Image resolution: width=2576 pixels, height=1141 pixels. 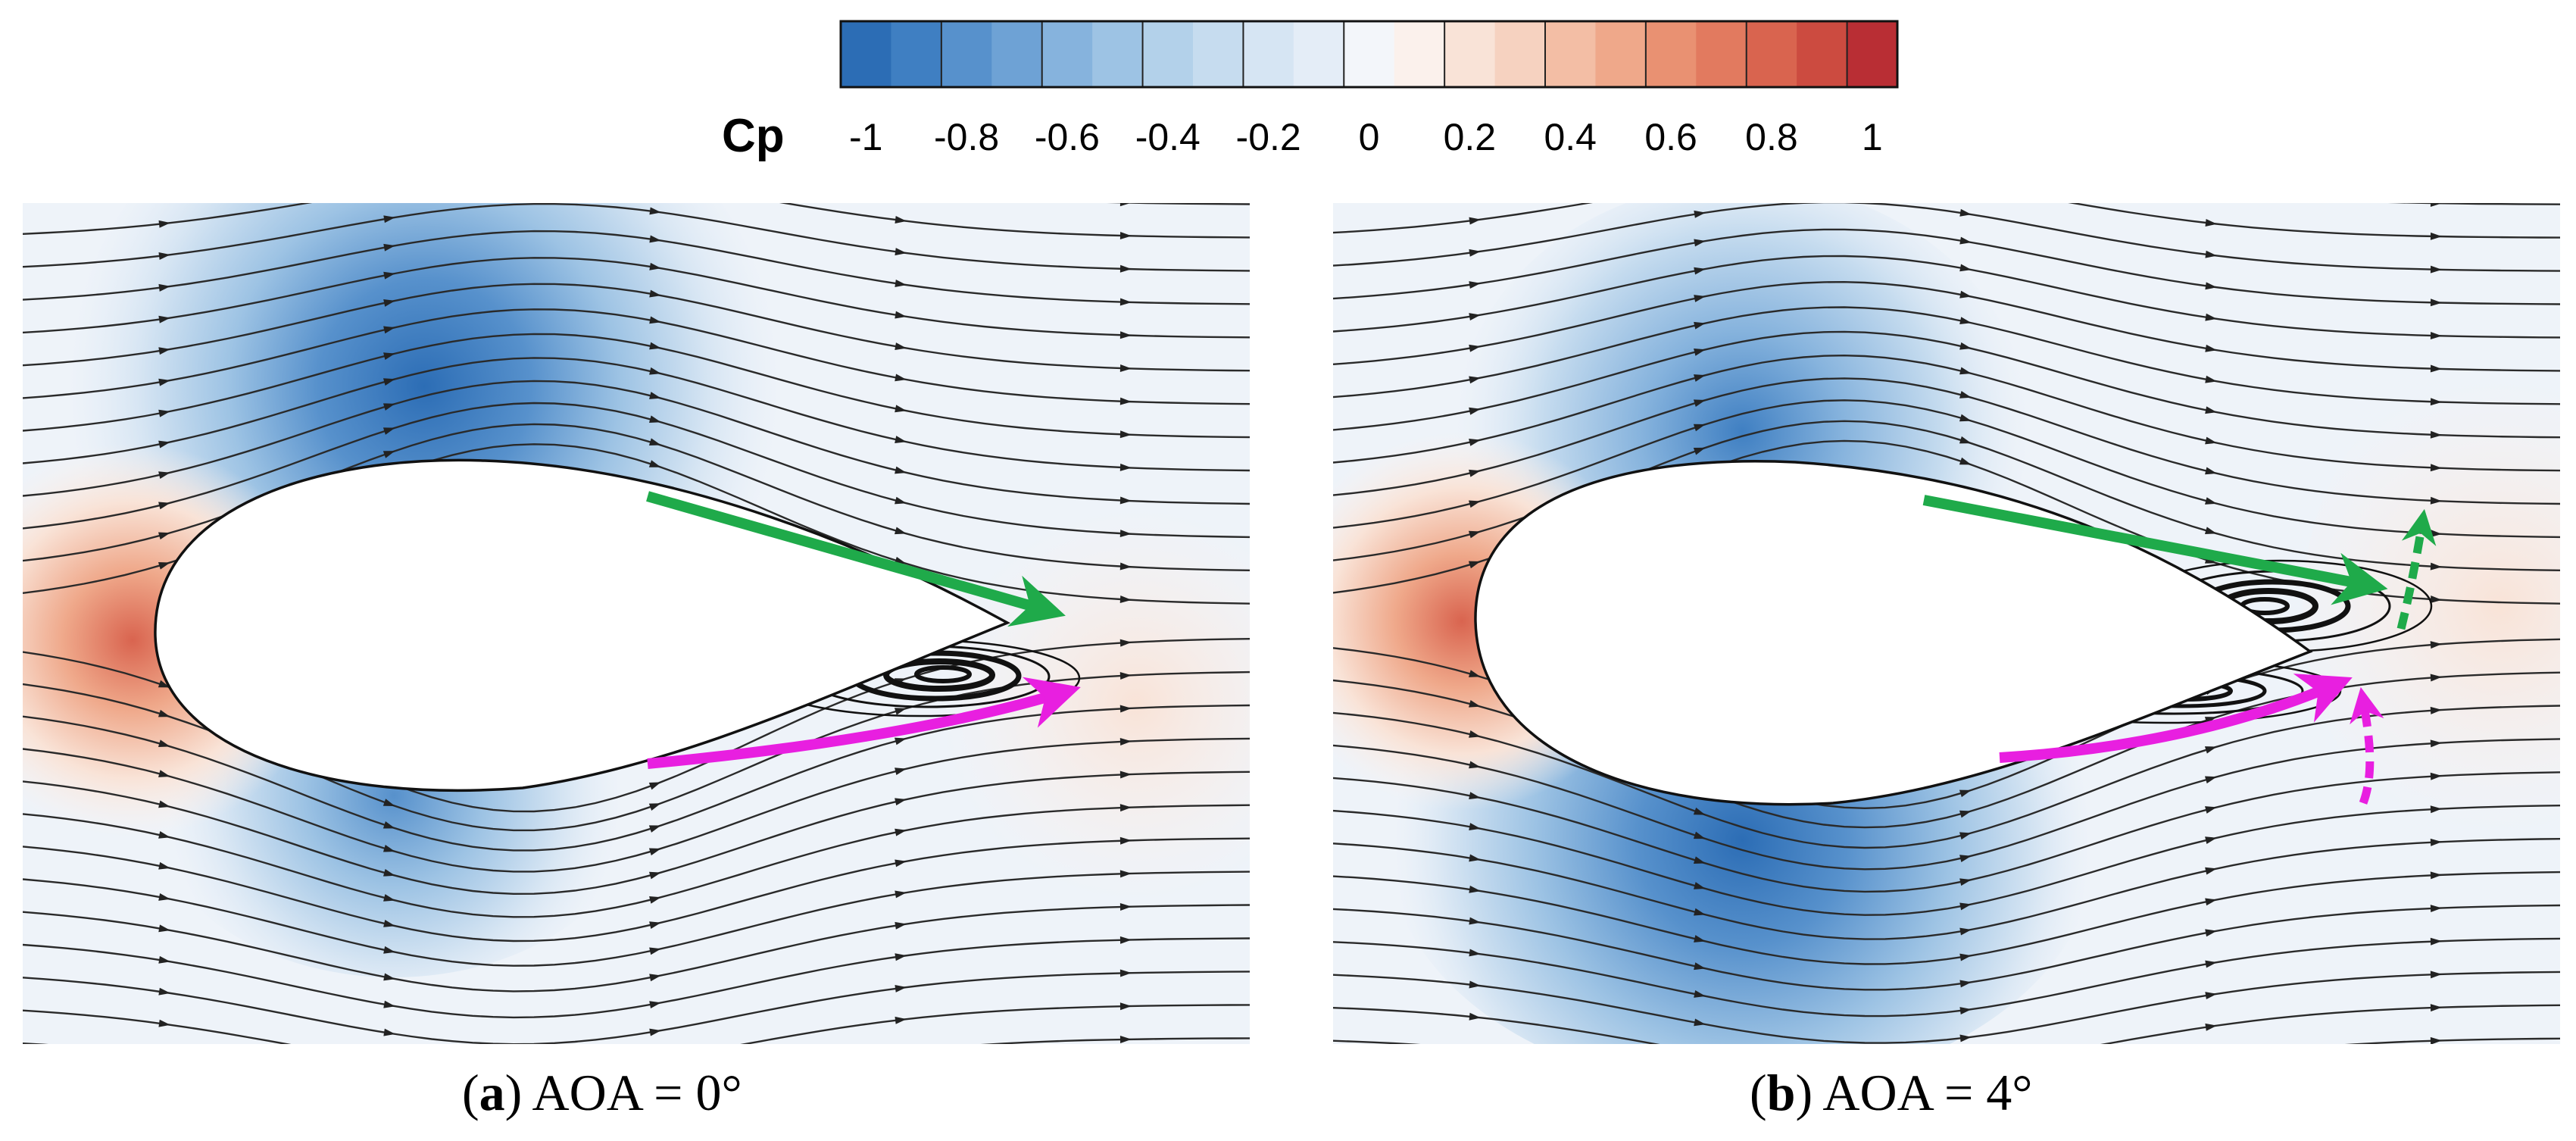 I want to click on colorbar-frame, so click(x=1369, y=54).